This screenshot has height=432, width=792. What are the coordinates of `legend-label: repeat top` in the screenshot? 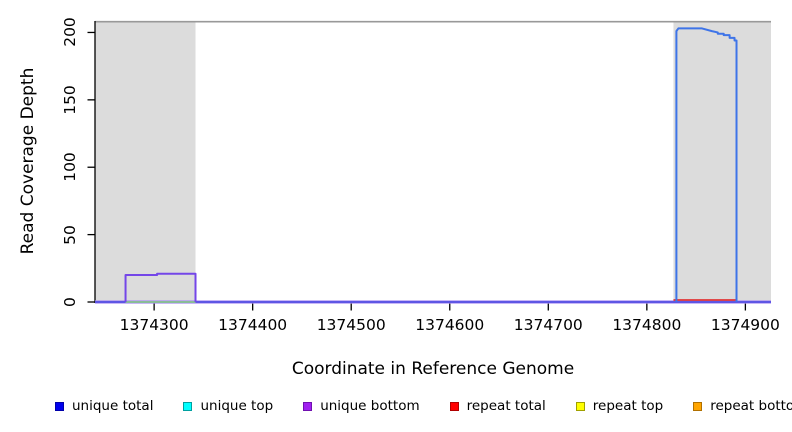 It's located at (628, 406).